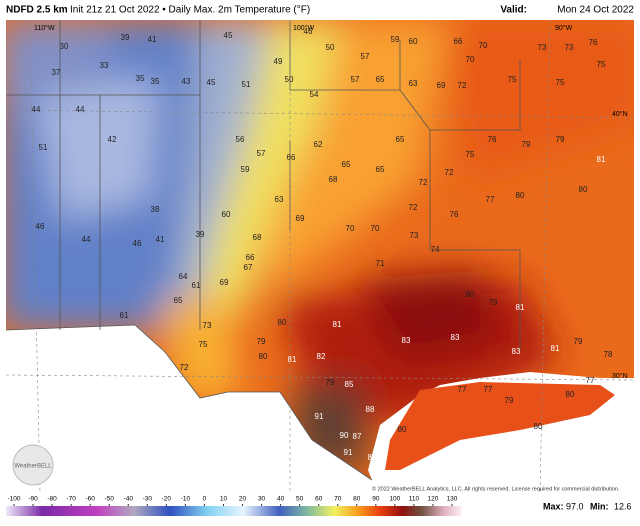  I want to click on temperature-label: 87, so click(357, 436).